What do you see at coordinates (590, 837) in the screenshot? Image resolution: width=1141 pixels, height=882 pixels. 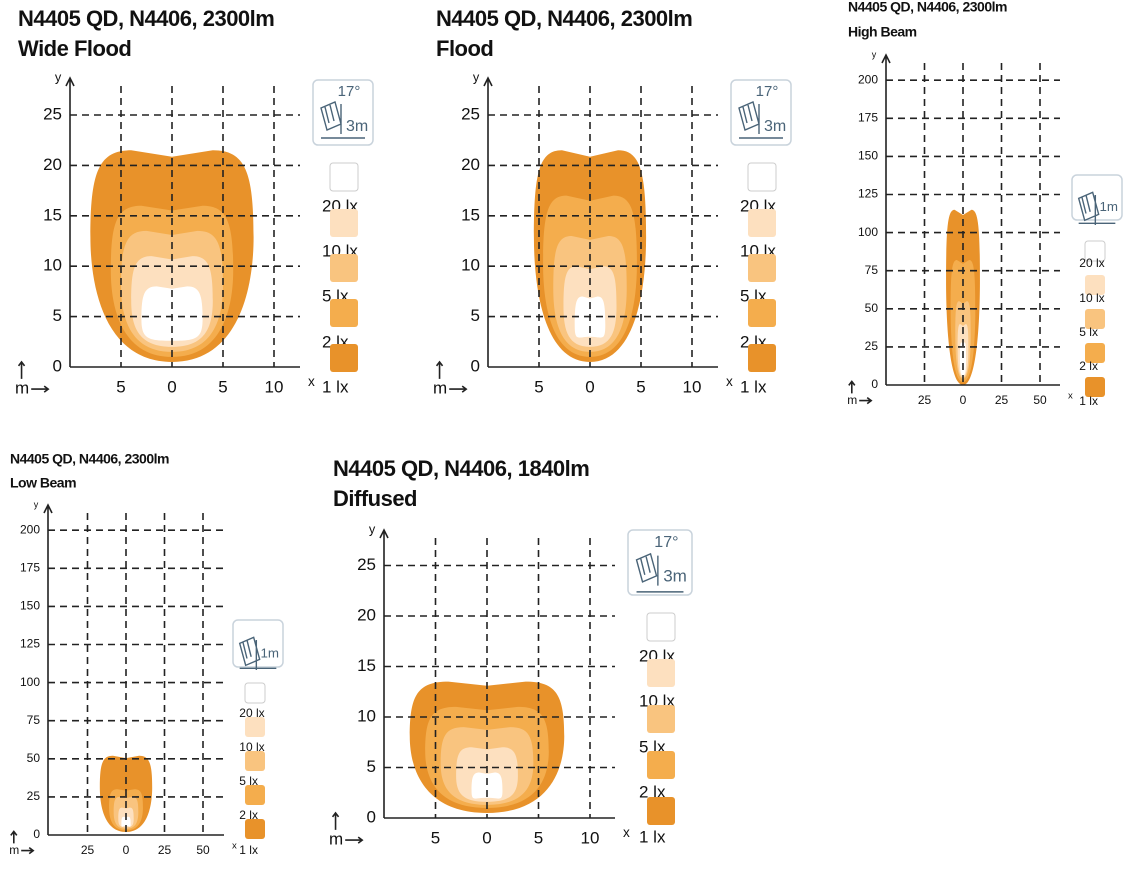 I see `x-tick-label: 10` at bounding box center [590, 837].